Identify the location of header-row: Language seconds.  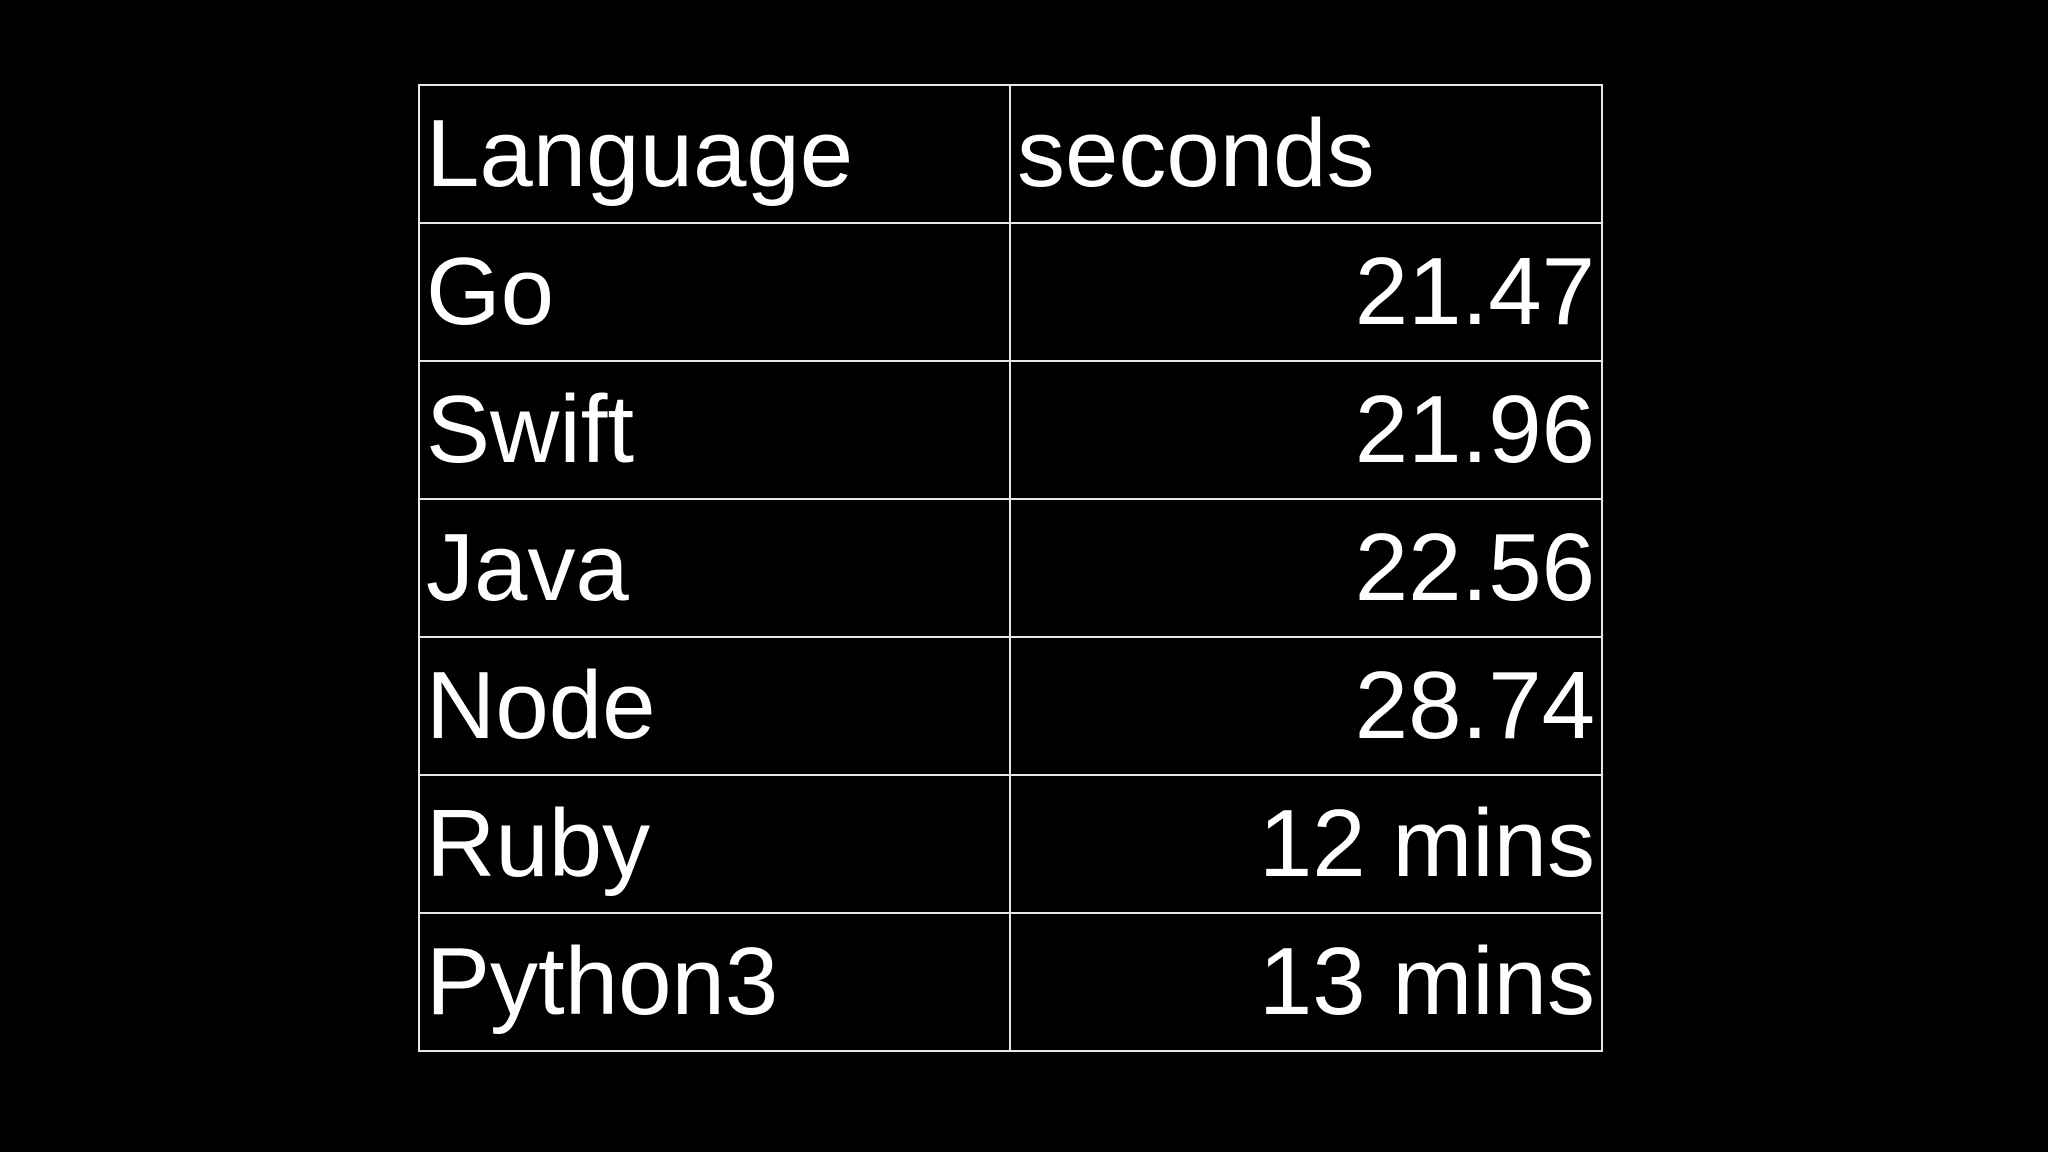
(1010, 154).